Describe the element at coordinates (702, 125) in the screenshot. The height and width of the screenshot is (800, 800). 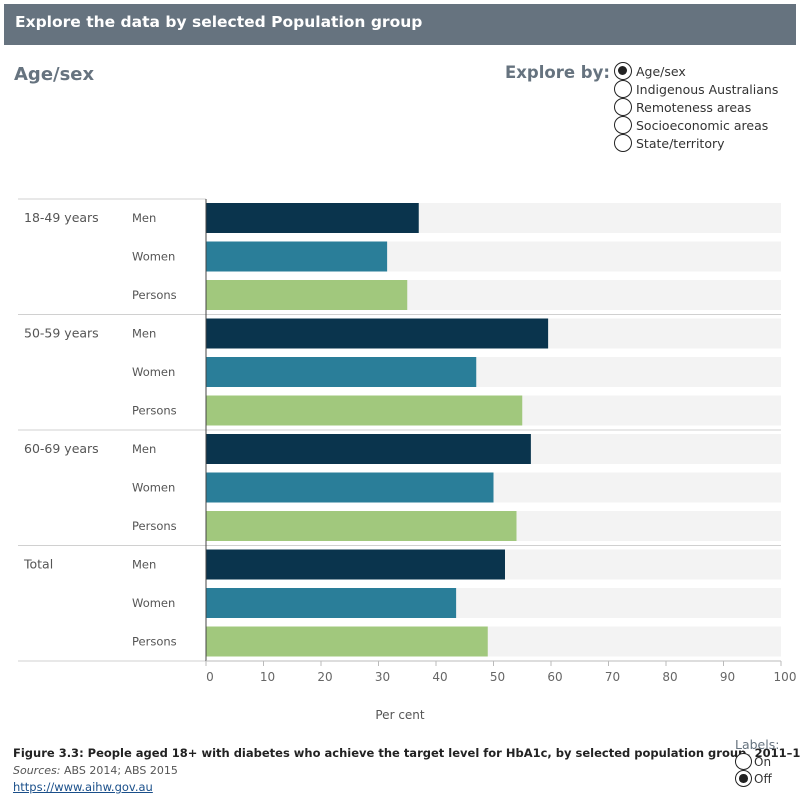
I see `explore-option-label: Socioeconomic areas` at that location.